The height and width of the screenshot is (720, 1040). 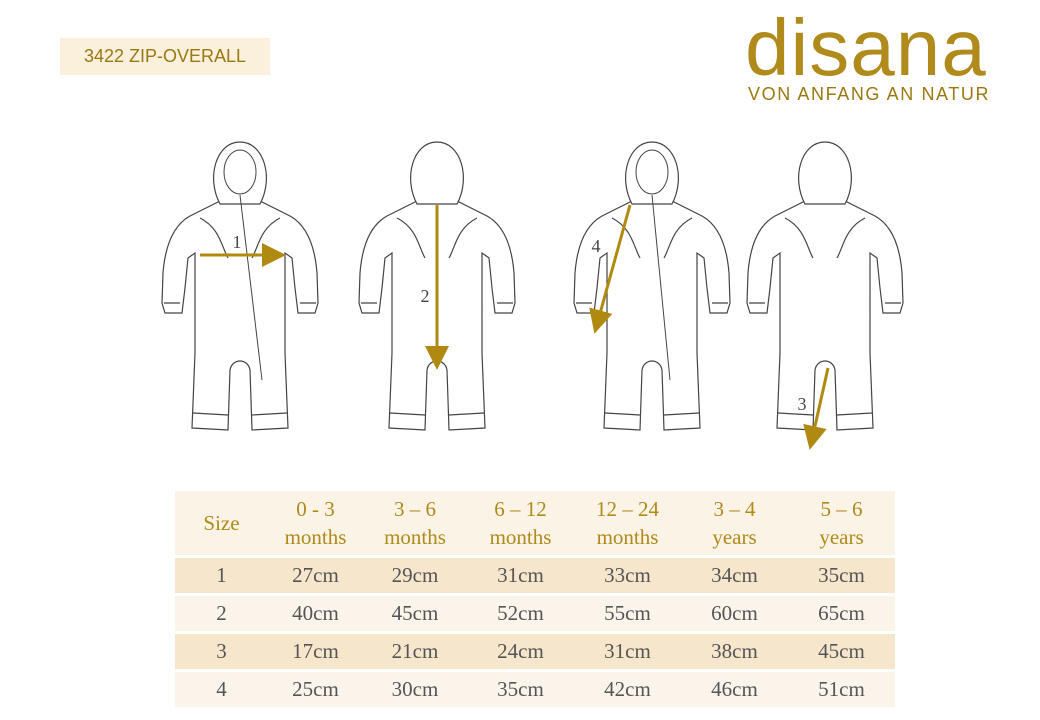 What do you see at coordinates (425, 296) in the screenshot?
I see `measure-label: 2` at bounding box center [425, 296].